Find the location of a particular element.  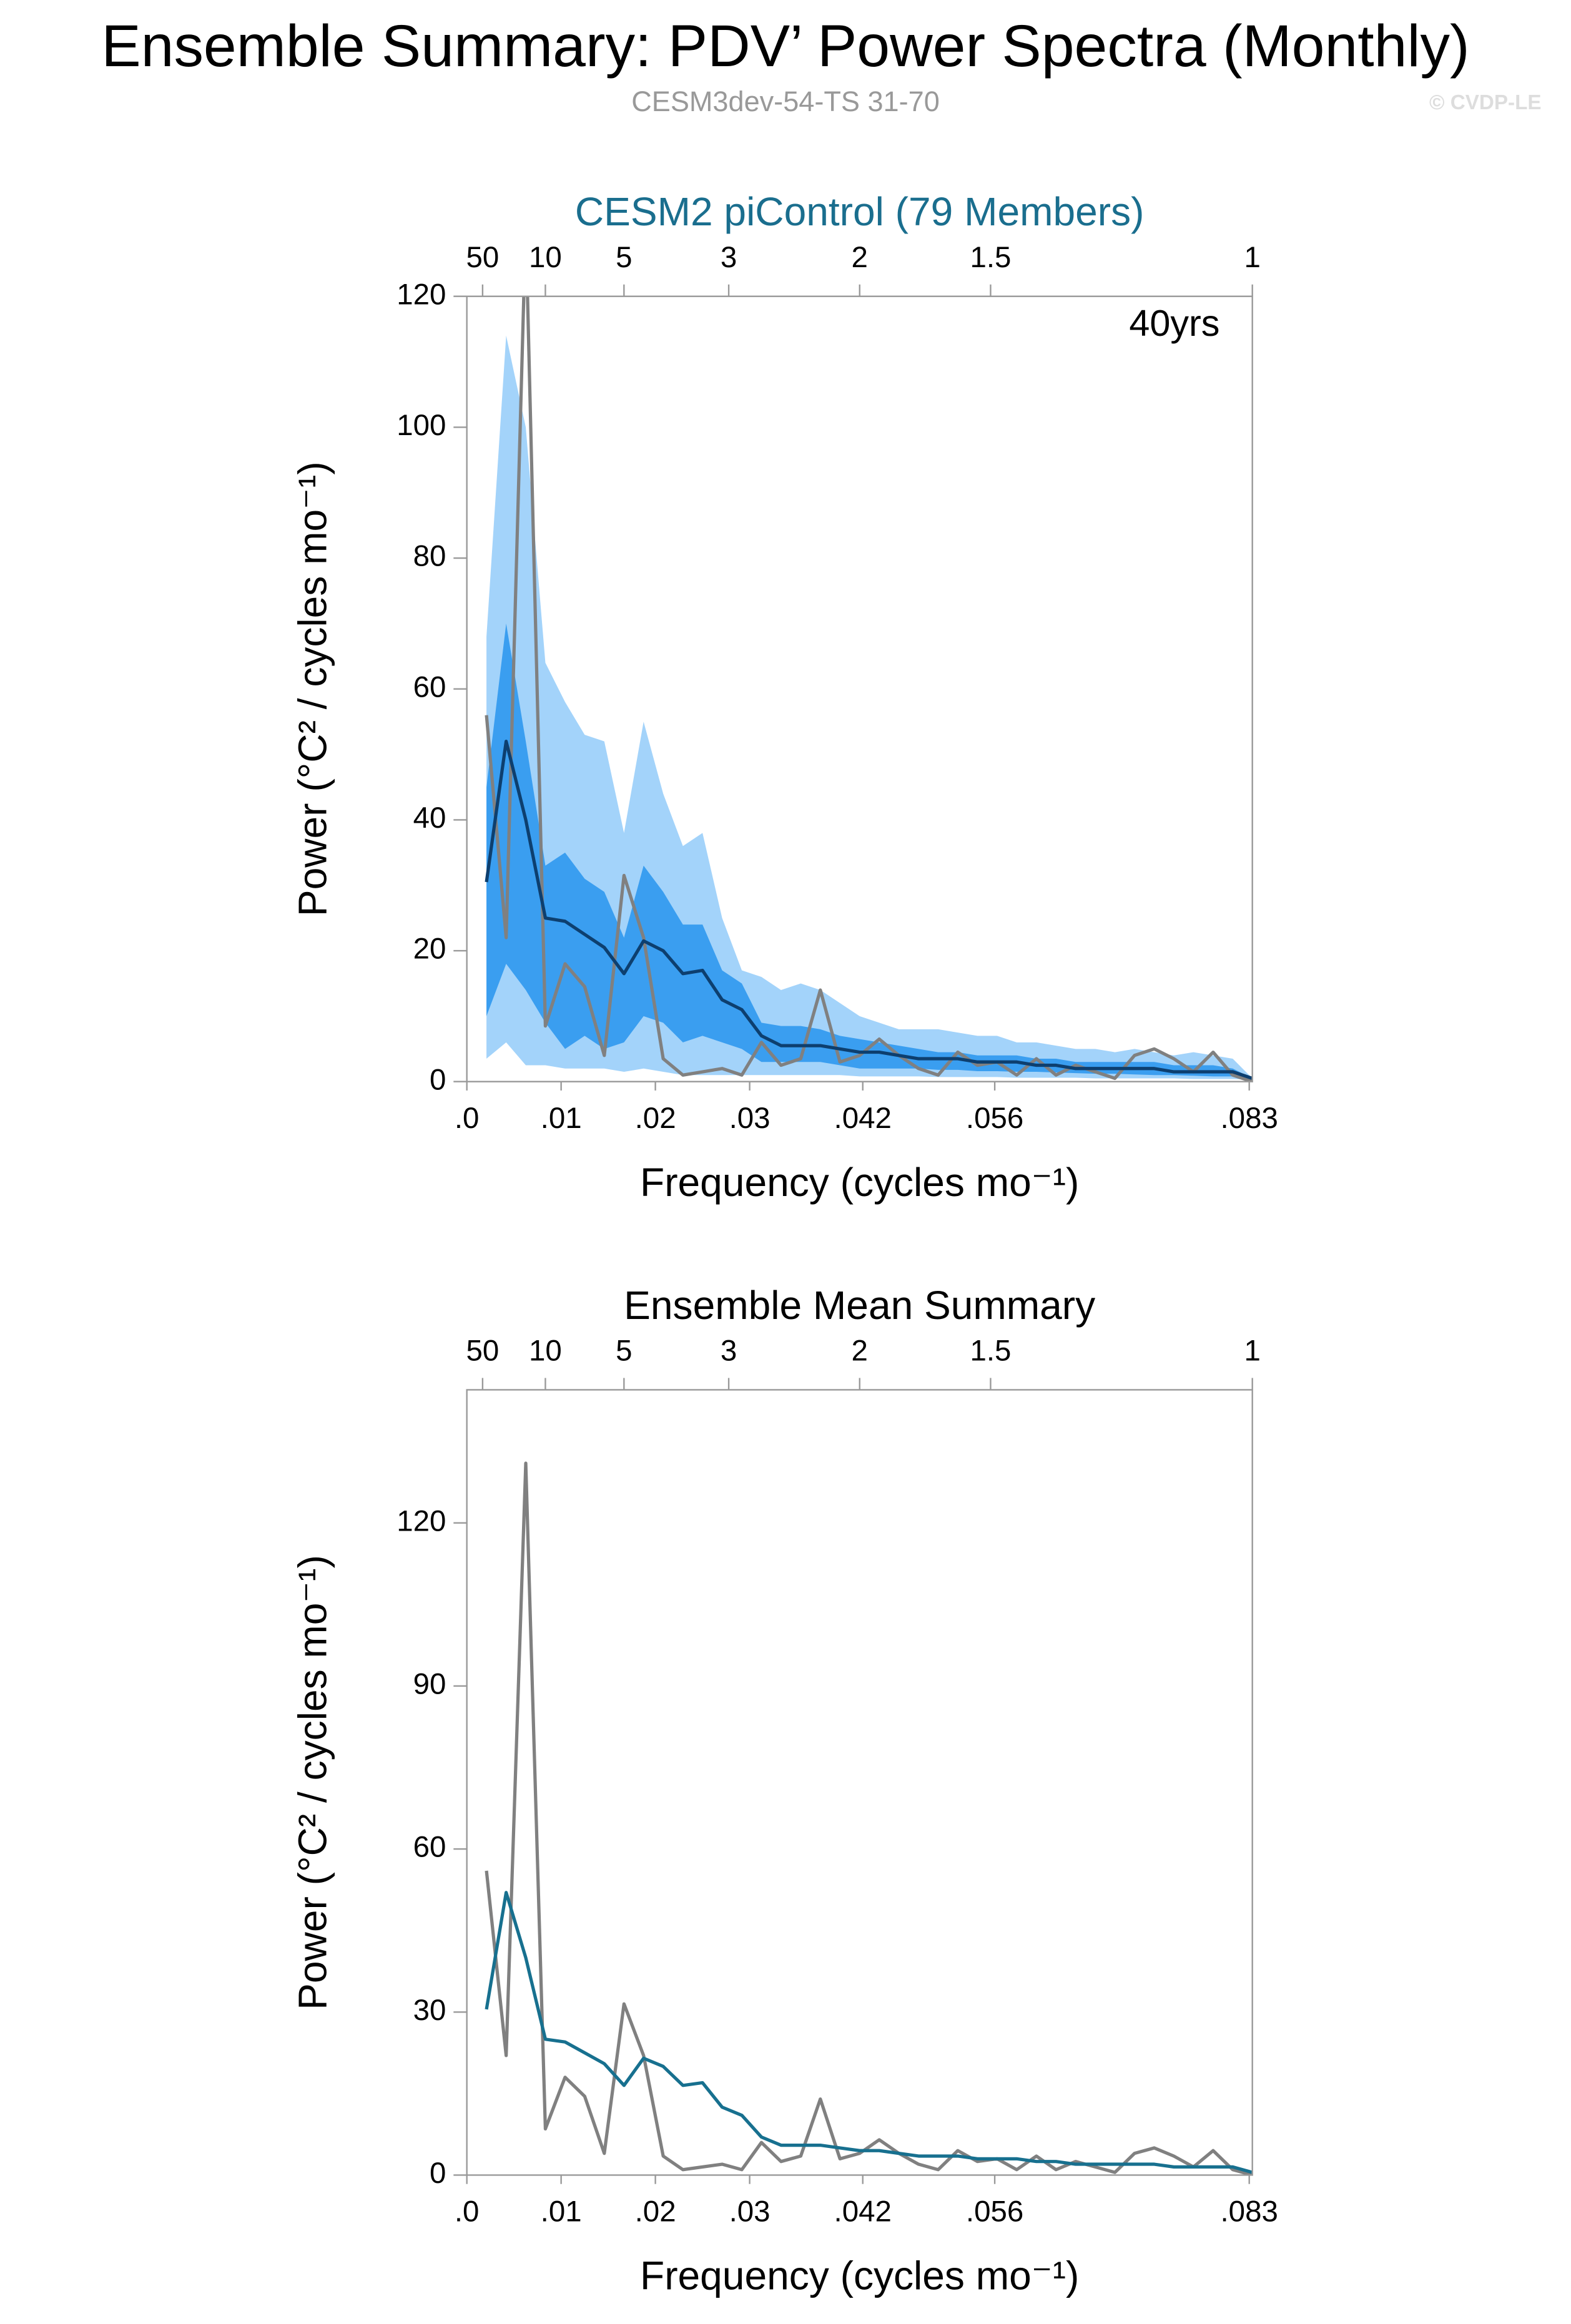

y-tick-label: 30 is located at coordinates (429, 2010).